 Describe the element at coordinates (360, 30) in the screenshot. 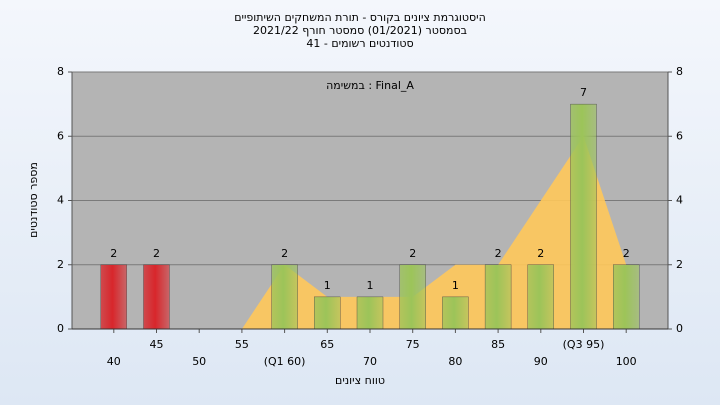

I see `title-line: בסמסטר (01/2021) סמסטר חורף 2021/22` at that location.